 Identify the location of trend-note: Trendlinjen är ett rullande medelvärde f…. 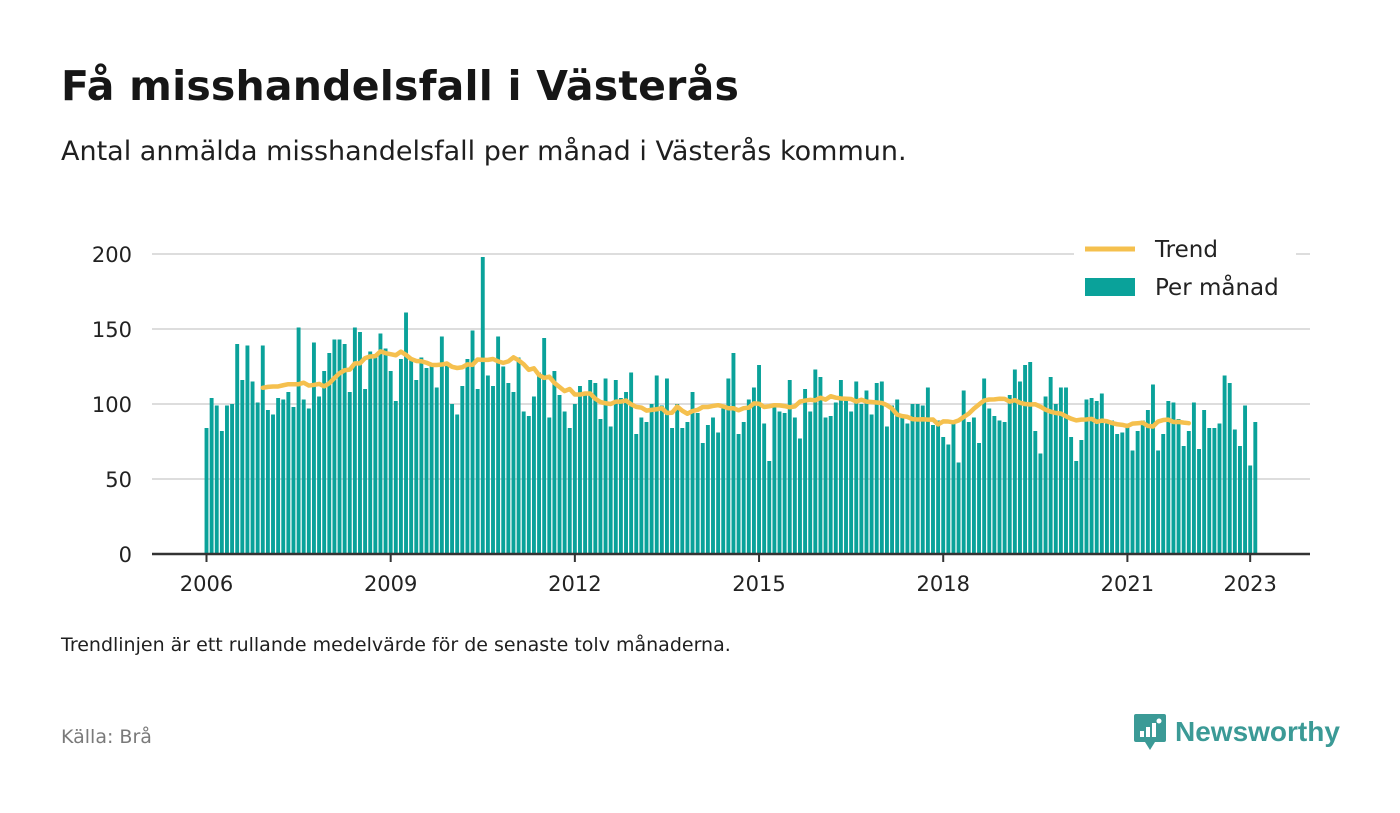
(396, 645).